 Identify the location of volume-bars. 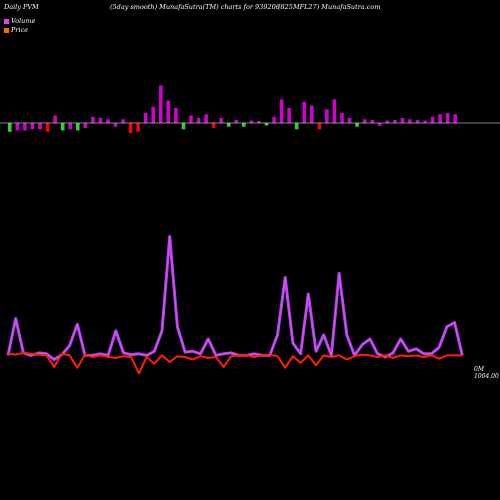
(232, 109).